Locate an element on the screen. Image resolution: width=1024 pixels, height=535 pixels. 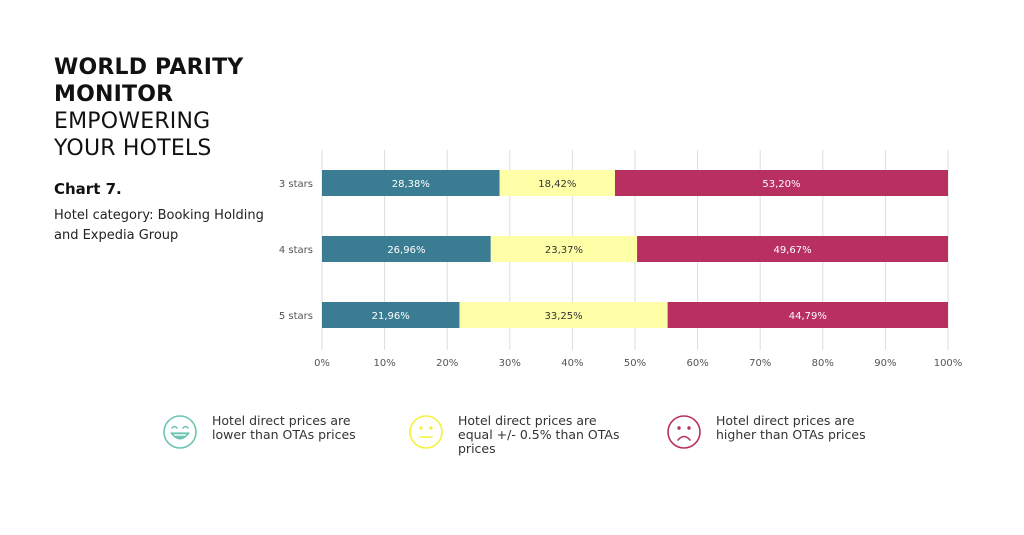
y-category-label: 4 stars is located at coordinates (296, 250).